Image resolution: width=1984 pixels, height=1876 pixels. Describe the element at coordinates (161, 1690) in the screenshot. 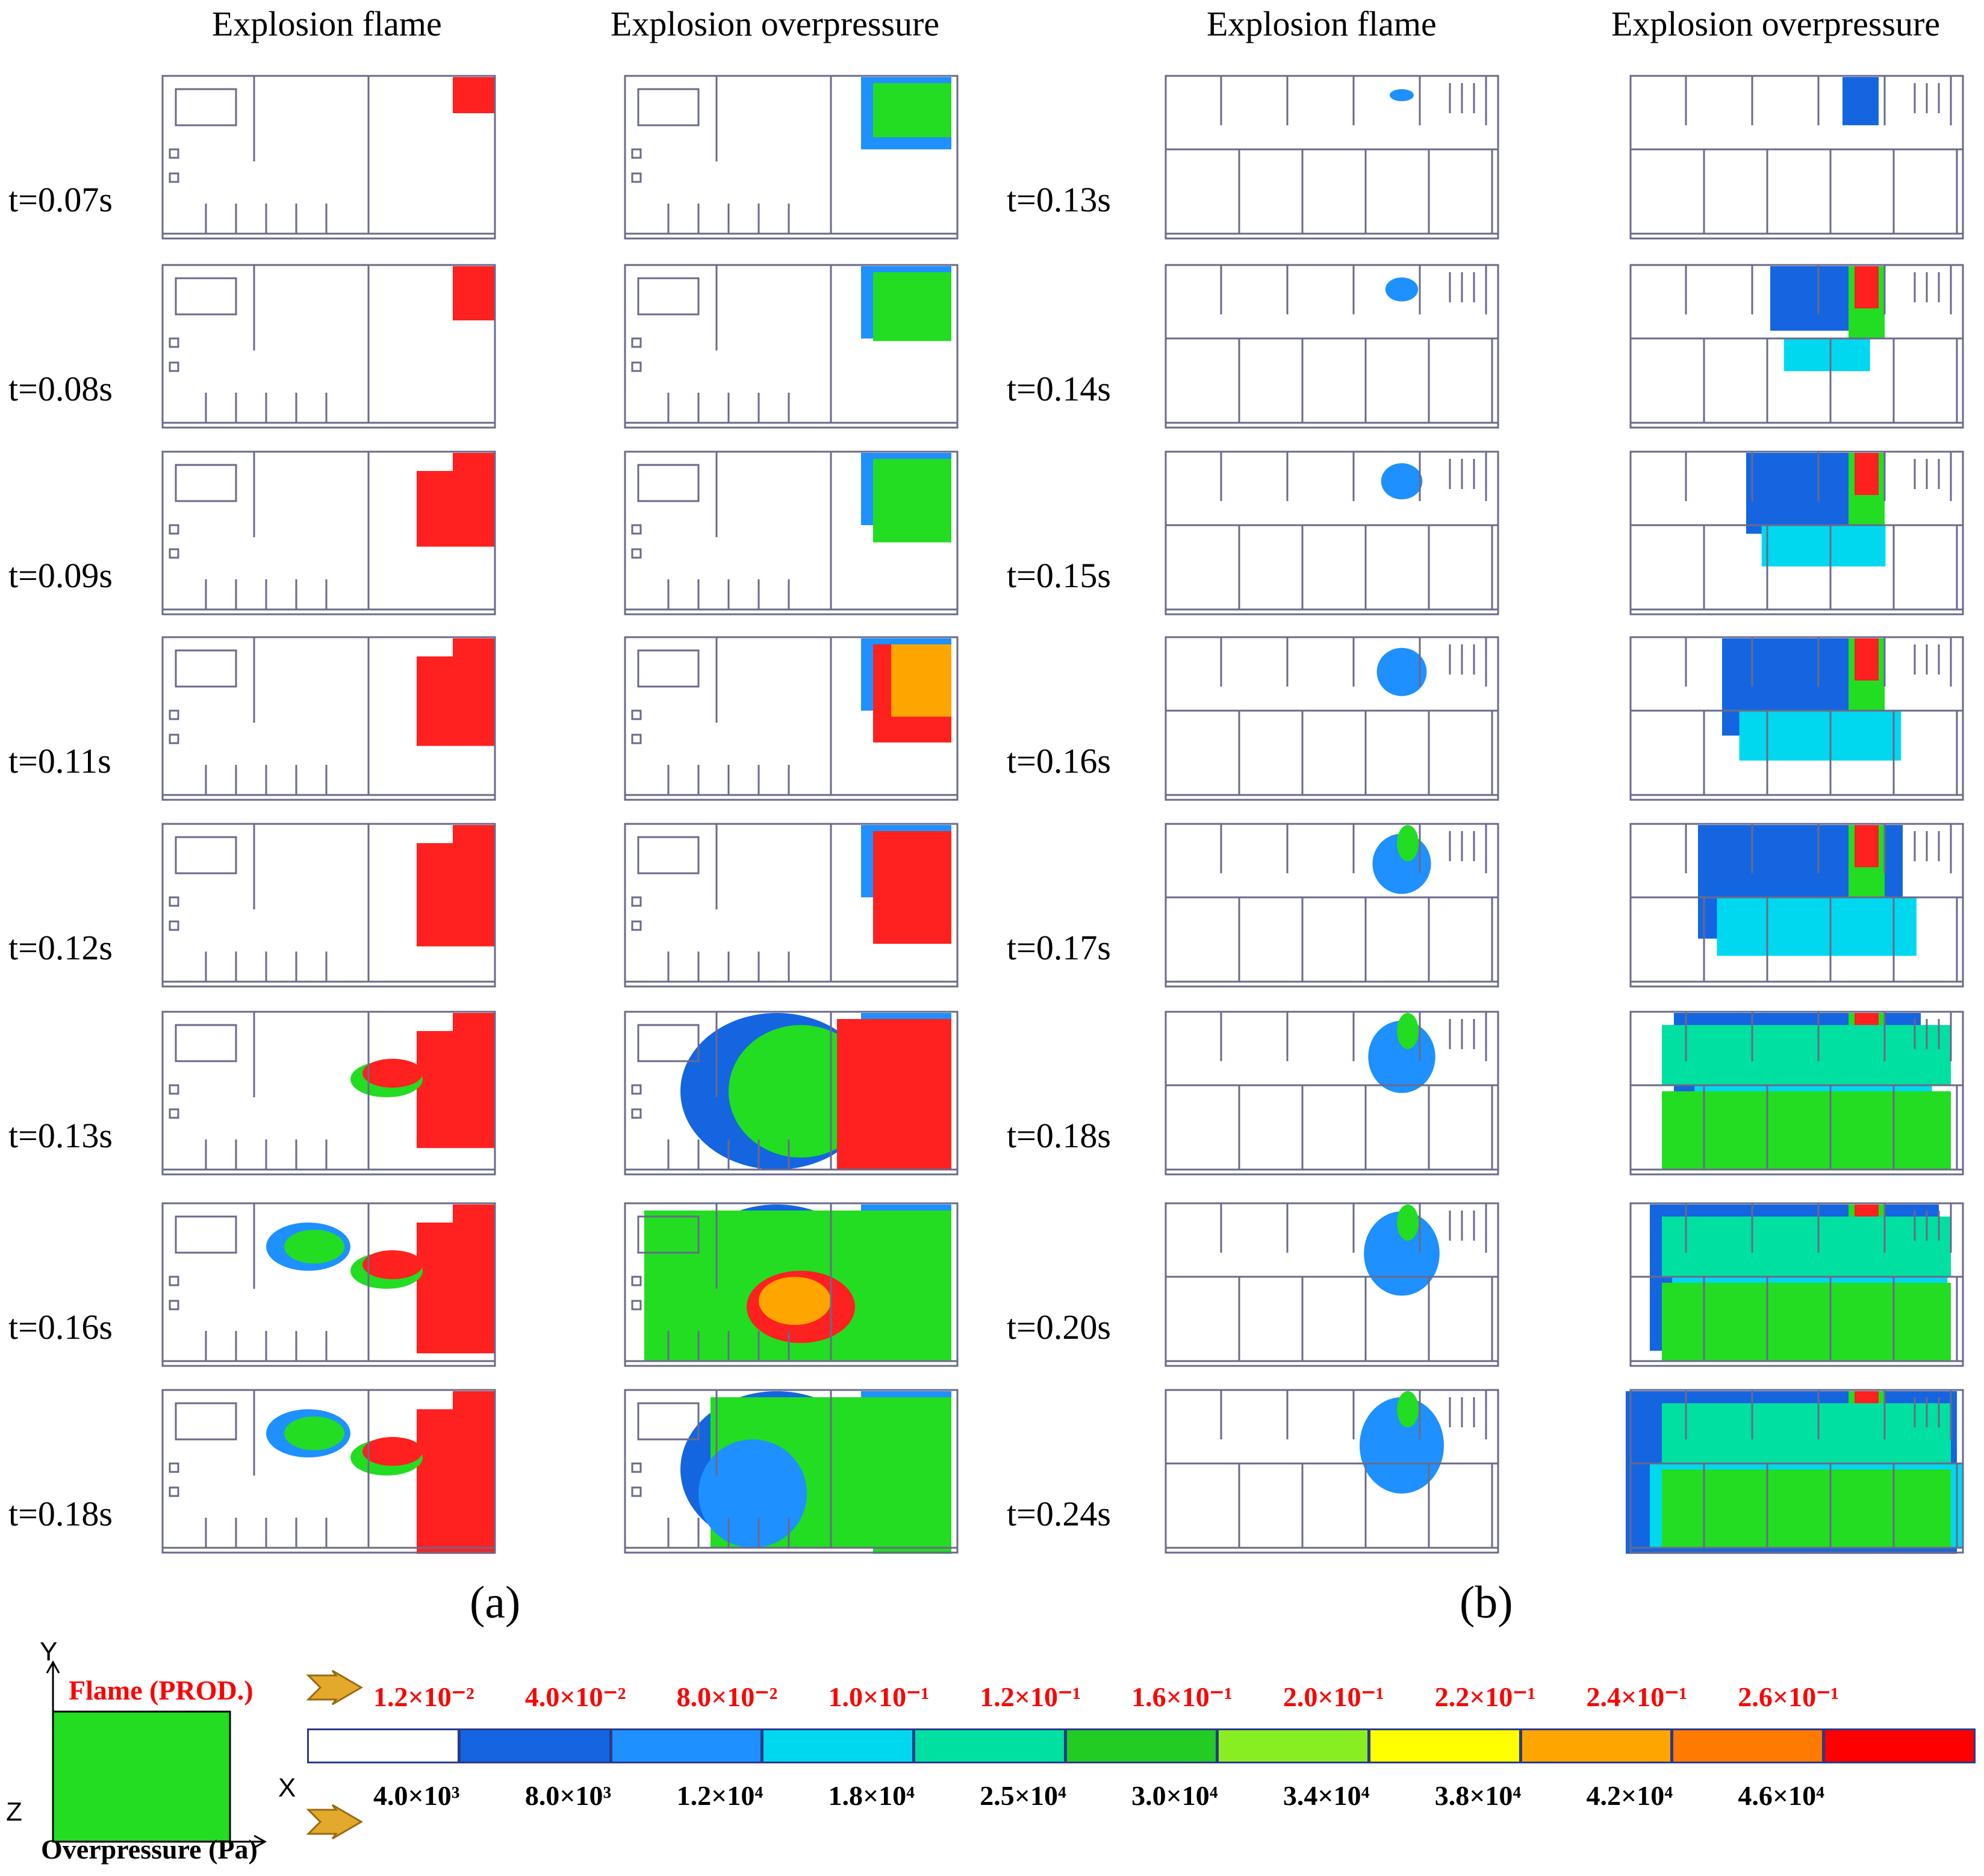

I see `flame-legend-title: Flame (PROD.)` at that location.